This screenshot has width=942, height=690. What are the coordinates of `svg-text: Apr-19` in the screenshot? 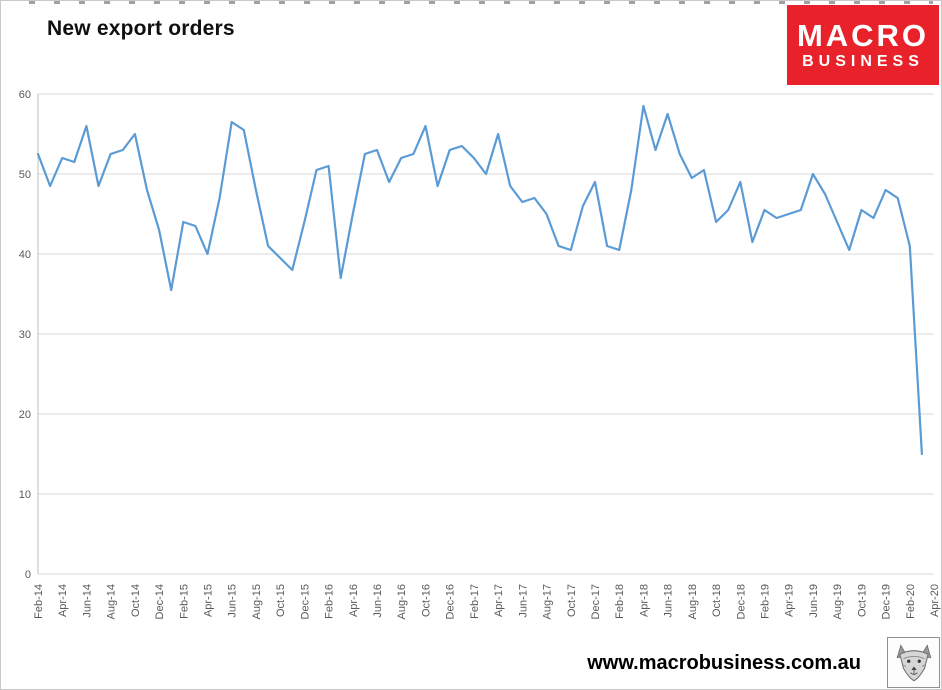 It's located at (790, 600).